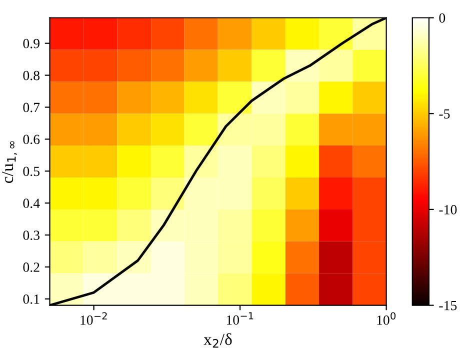 Image resolution: width=474 pixels, height=355 pixels. Describe the element at coordinates (10, 162) in the screenshot. I see `y-axis-title: c/u$_{1,∞}$` at that location.